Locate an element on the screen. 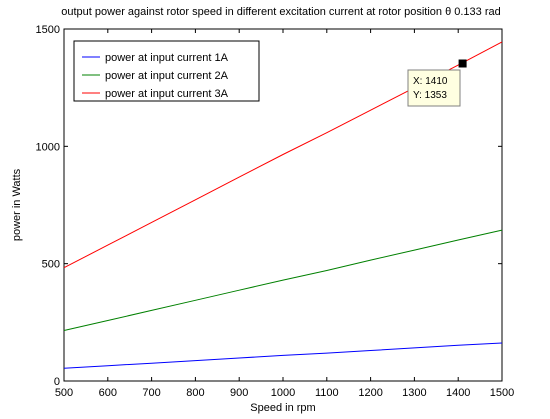 The image size is (550, 419). y-tick-label: 1000 is located at coordinates (48, 147).